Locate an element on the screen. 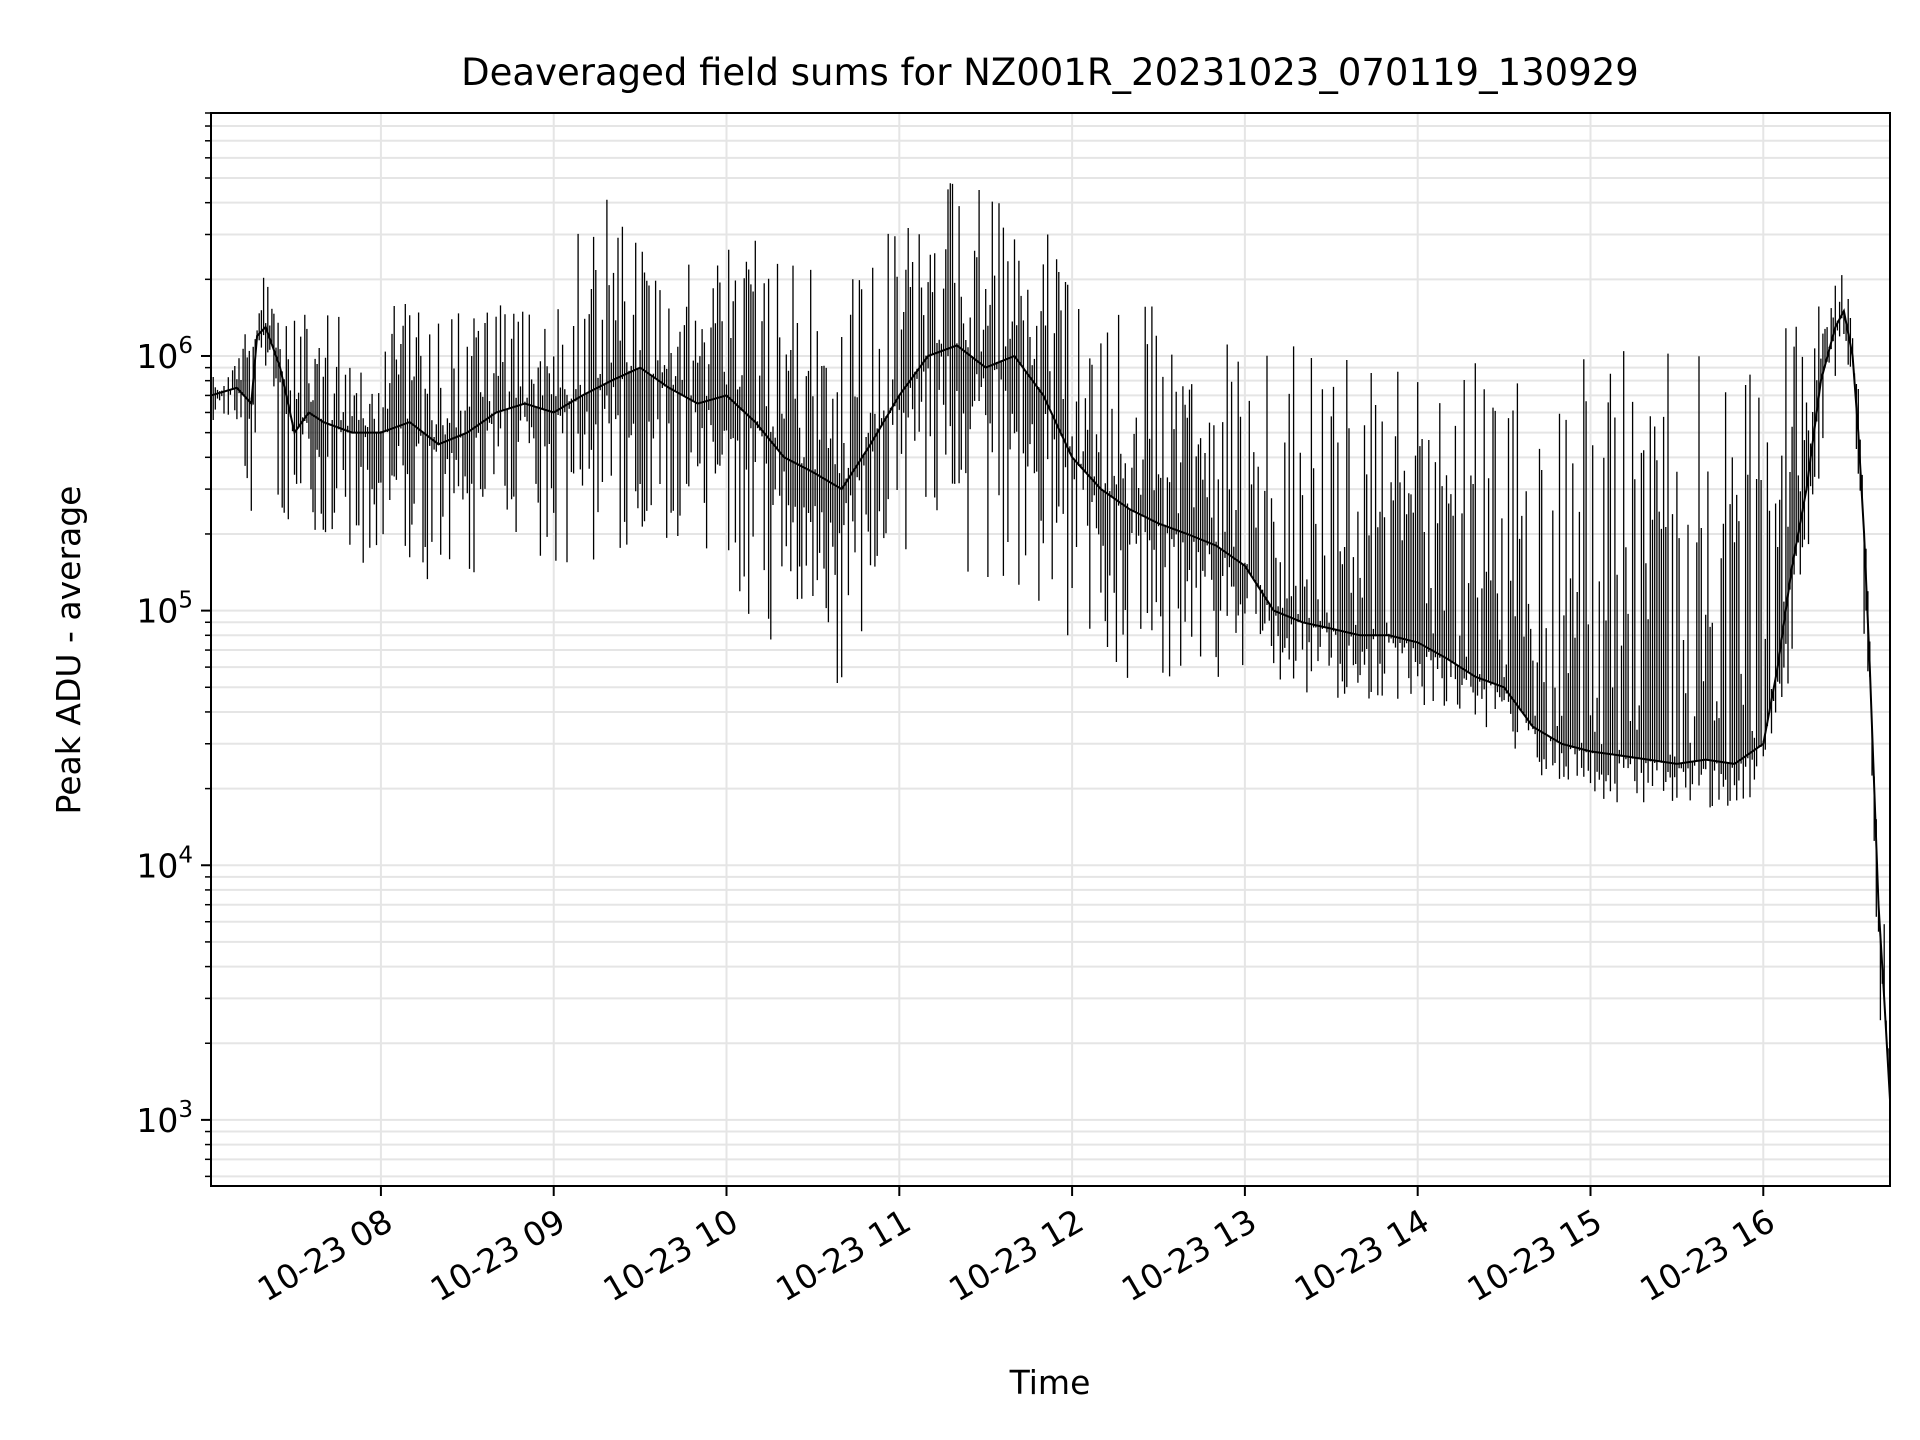 This screenshot has width=1920, height=1440. y-axis-label: Peak ADU - average is located at coordinates (68, 650).